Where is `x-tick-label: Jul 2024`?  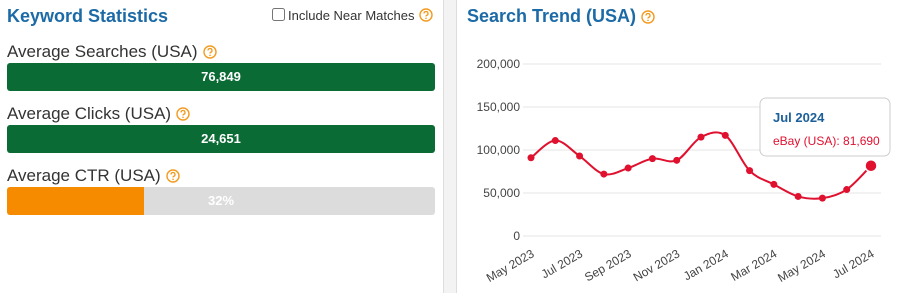 x-tick-label: Jul 2024 is located at coordinates (853, 263).